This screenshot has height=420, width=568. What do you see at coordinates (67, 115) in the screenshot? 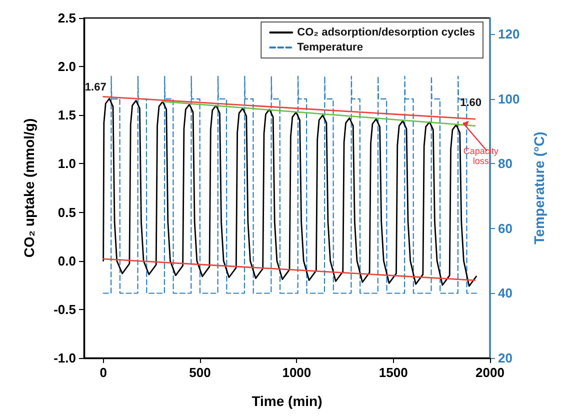
I see `y-tick-label: 1.5` at bounding box center [67, 115].